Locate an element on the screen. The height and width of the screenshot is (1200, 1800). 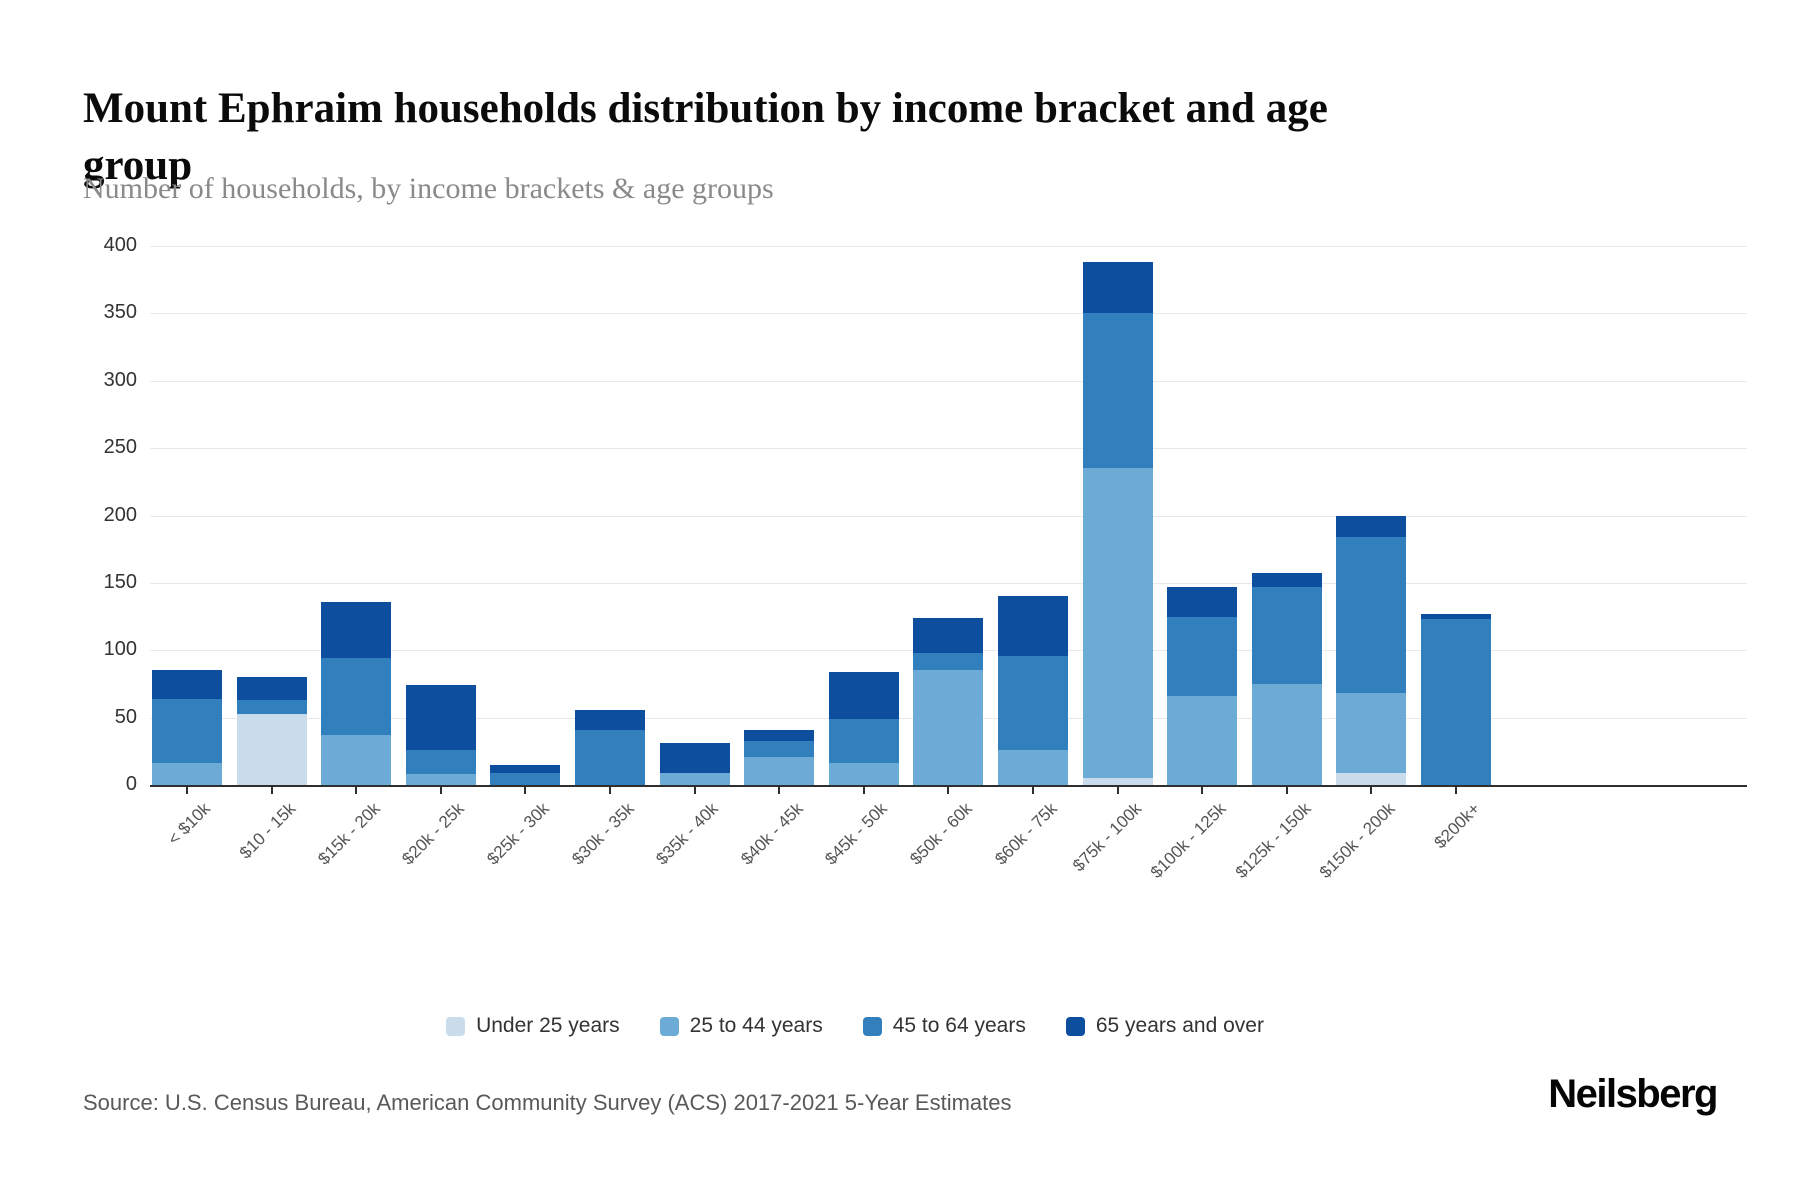
y-tick-label: 300 is located at coordinates (120, 379).